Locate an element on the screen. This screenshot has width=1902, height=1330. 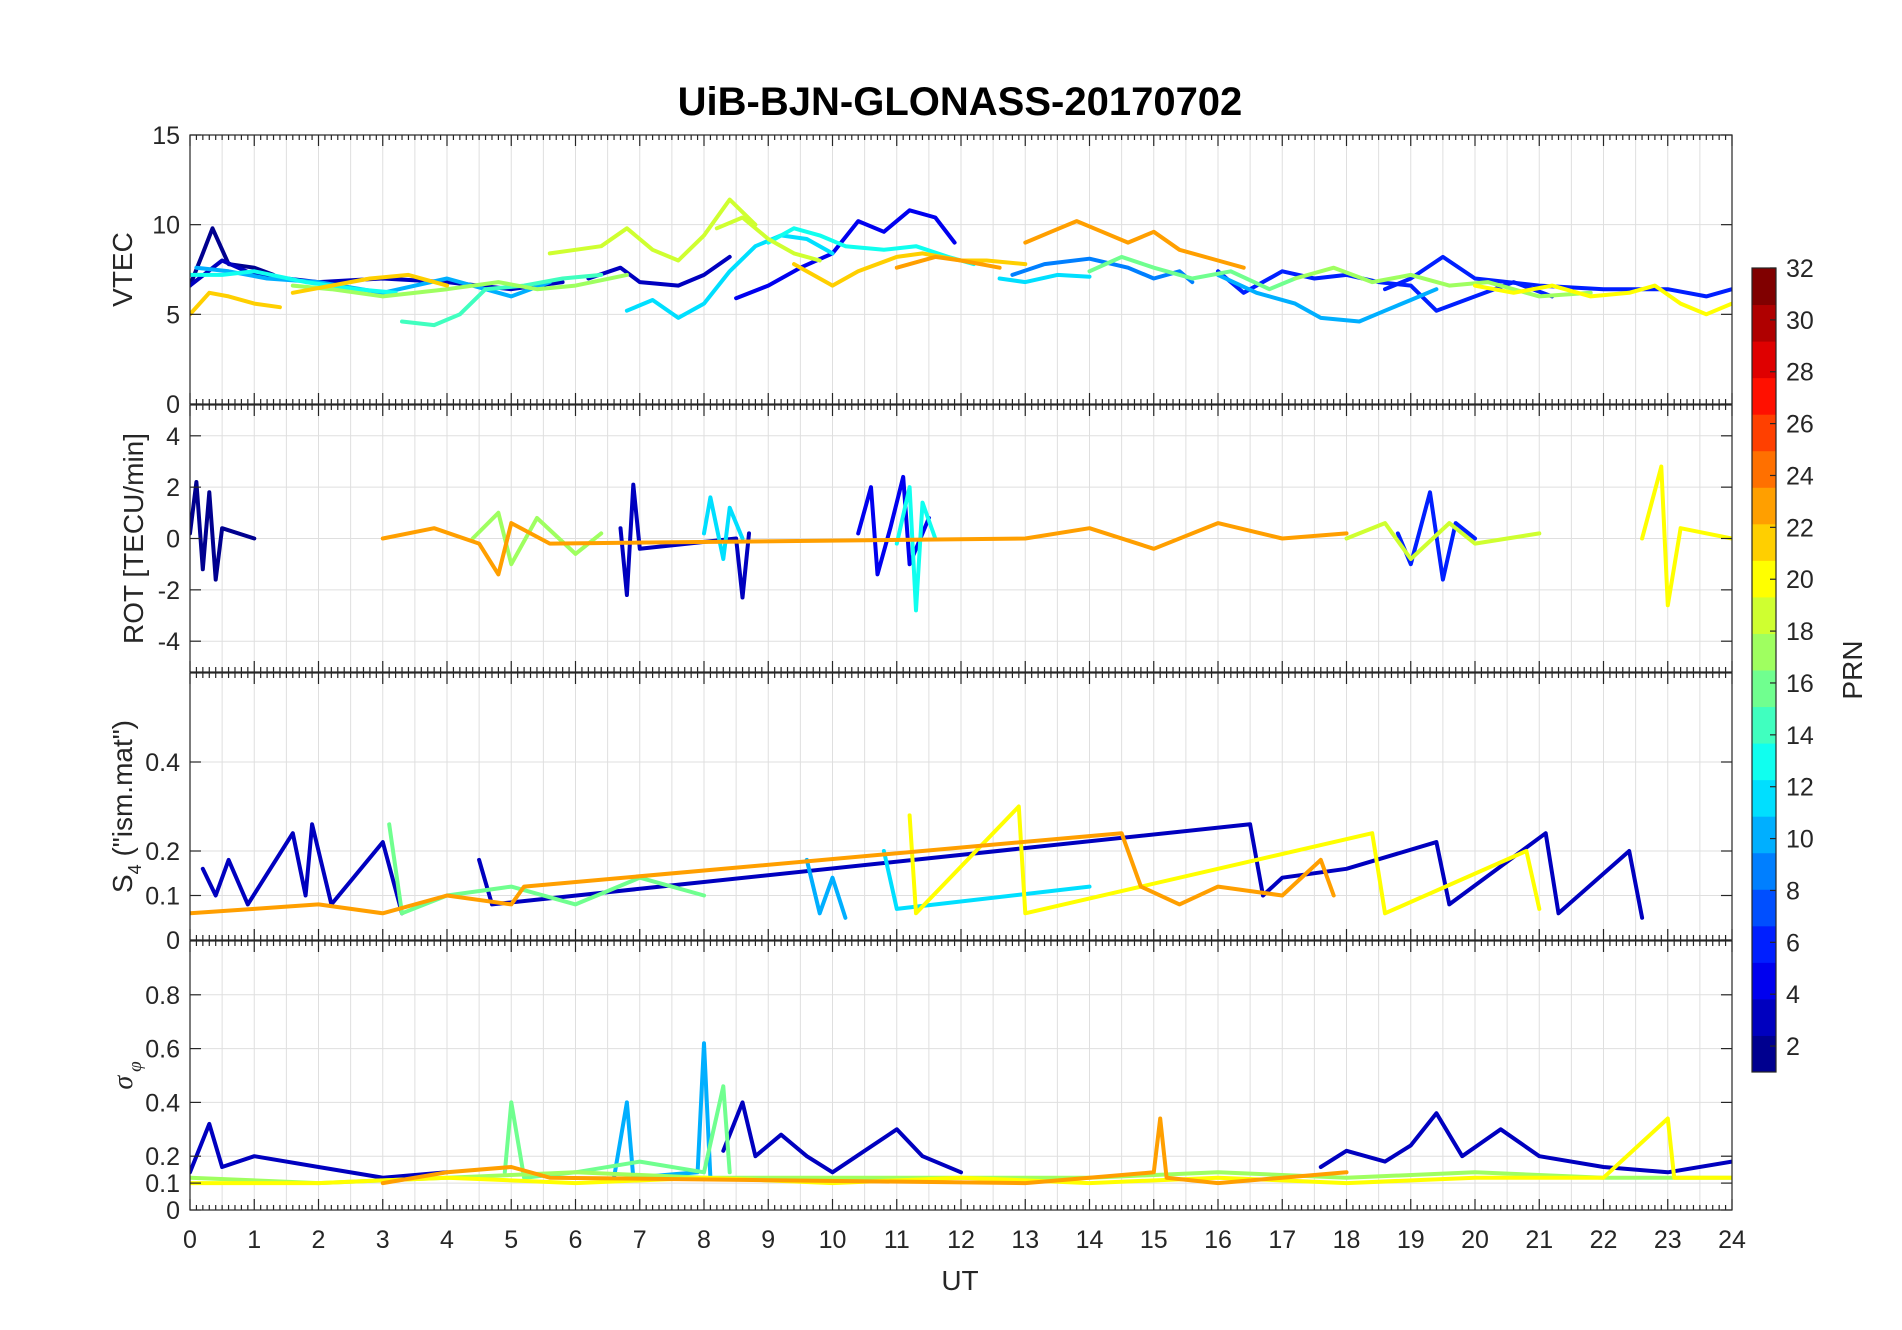
prn-8-trace is located at coordinates (1102, 270).